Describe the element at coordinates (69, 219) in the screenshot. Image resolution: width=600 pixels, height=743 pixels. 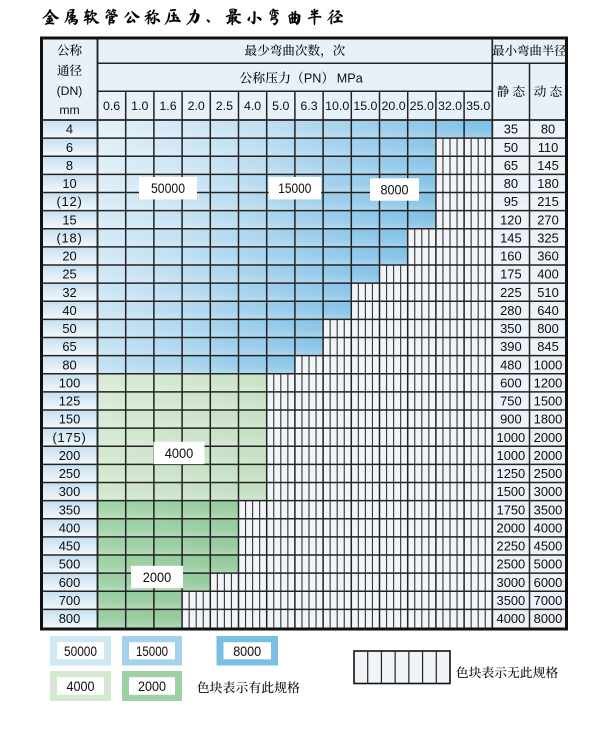
I see `svg-text: 15` at that location.